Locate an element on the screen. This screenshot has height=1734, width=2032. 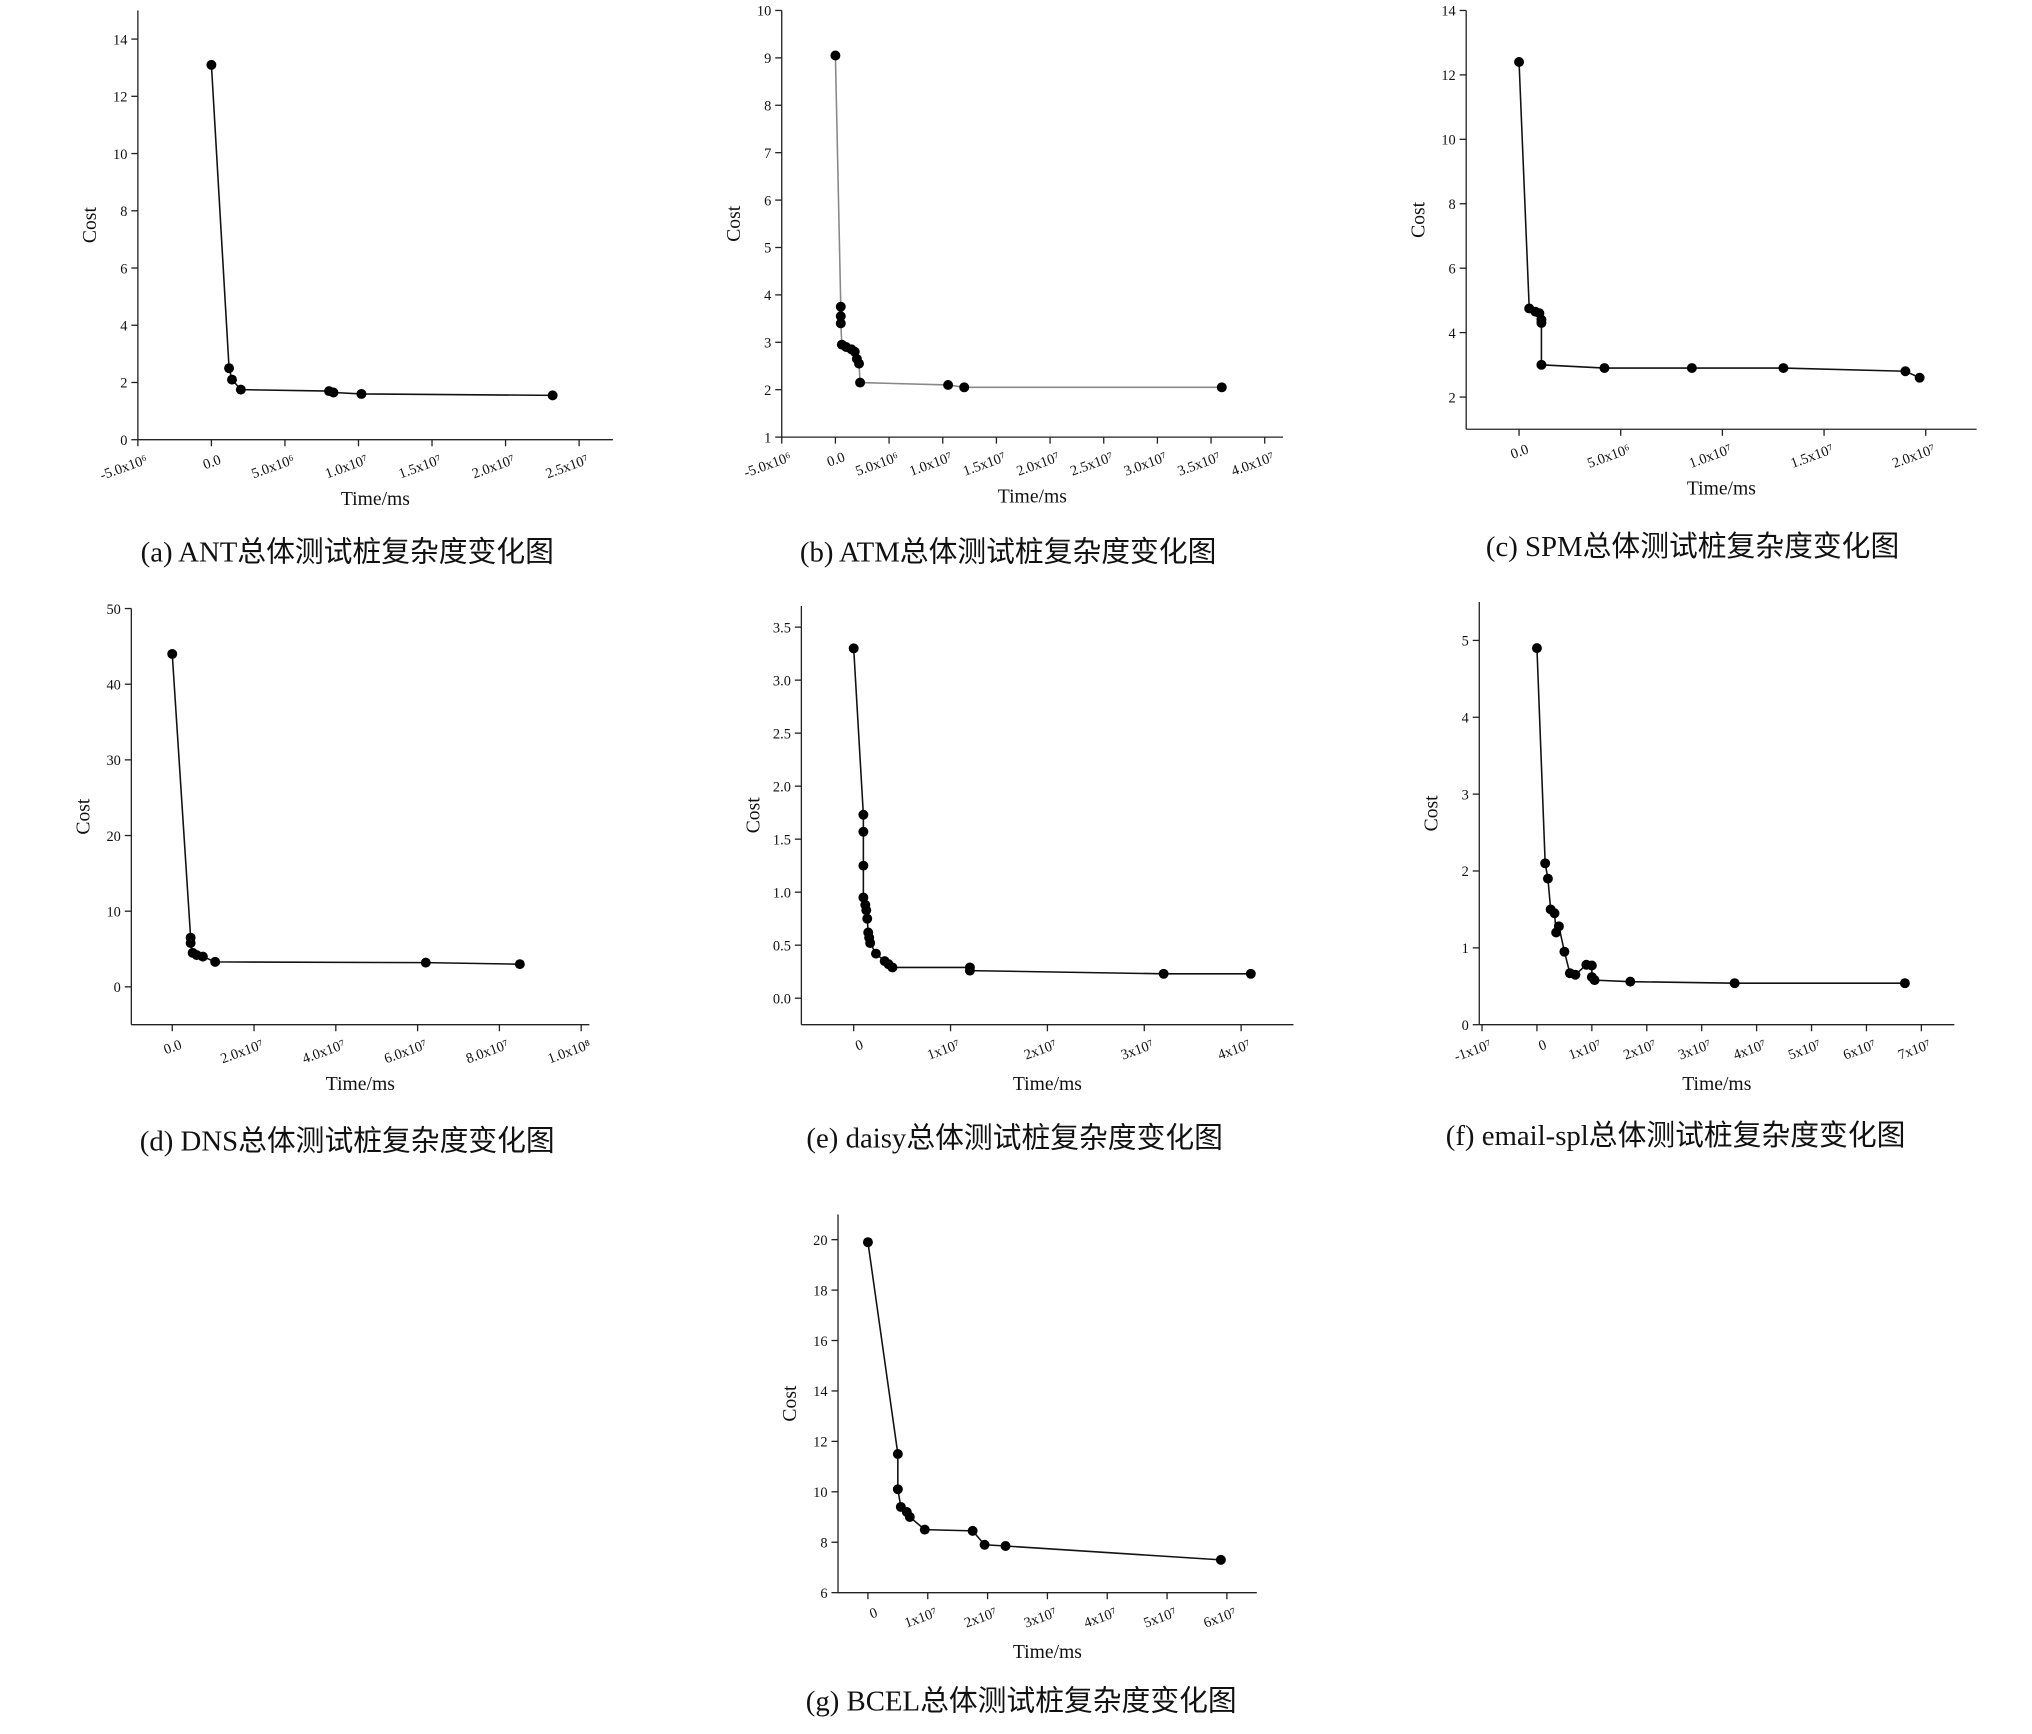
caption: (f) email-spl总体测试桩复杂度变化图 is located at coordinates (1676, 1136).